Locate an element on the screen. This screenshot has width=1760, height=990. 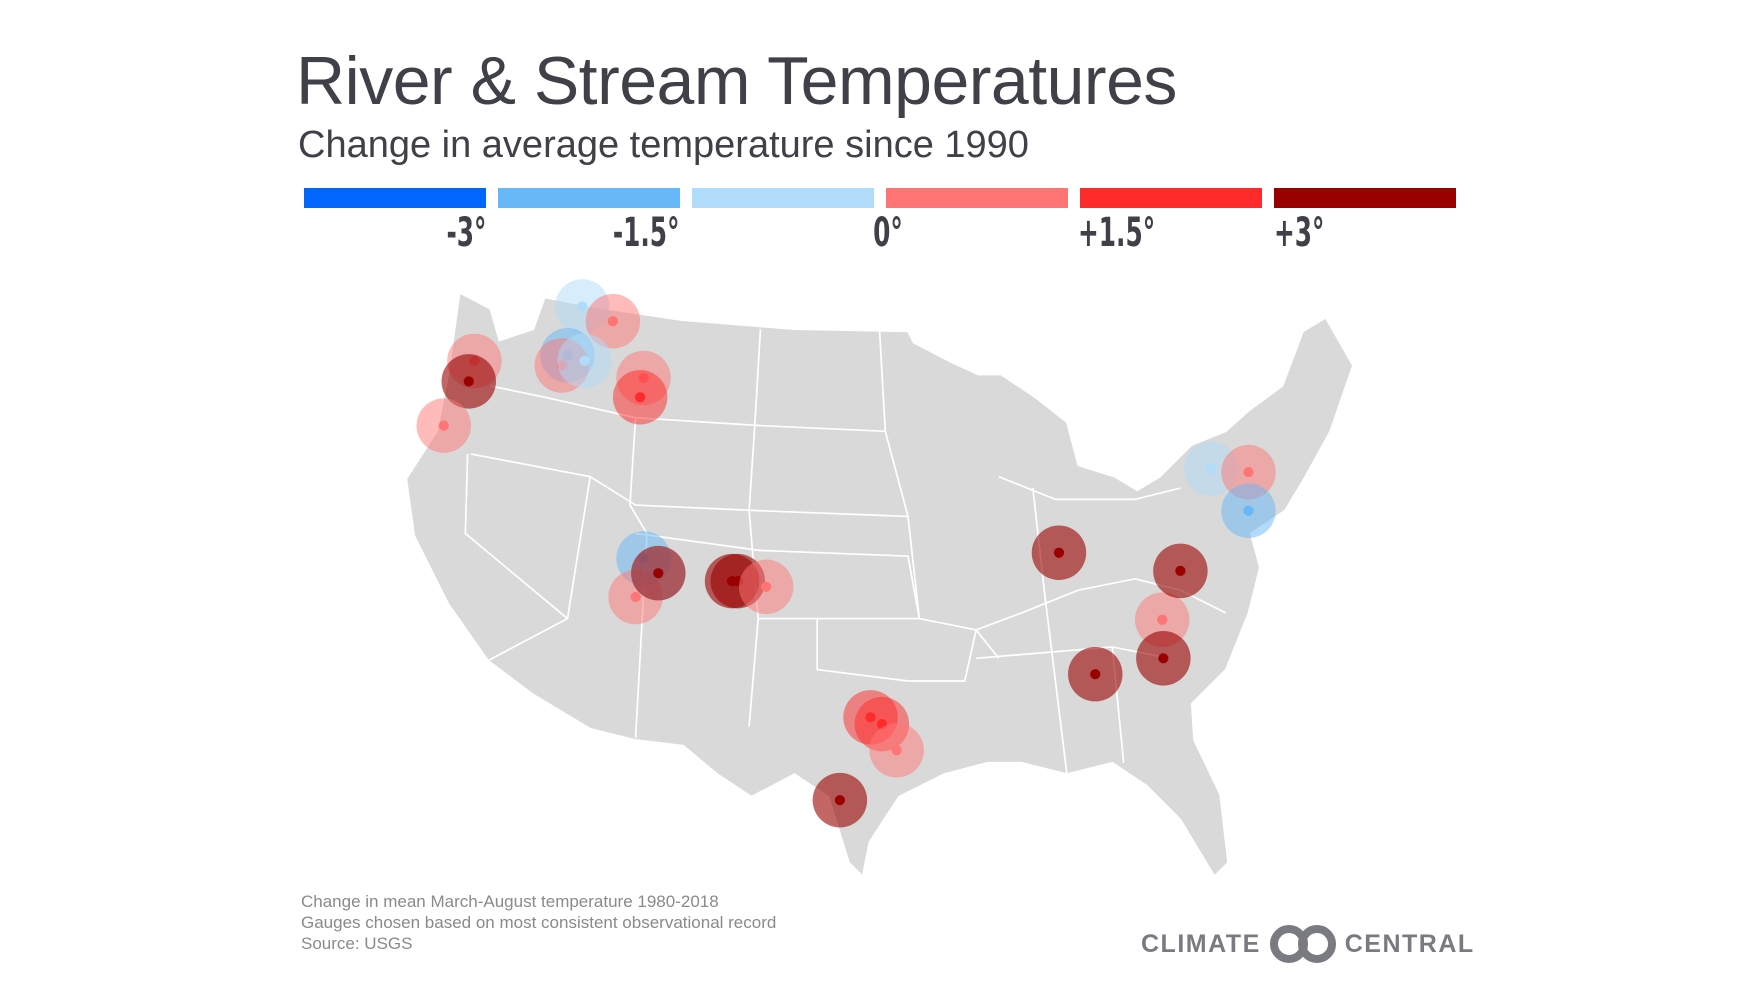
legend-tick-label: -1.5° is located at coordinates (645, 233).